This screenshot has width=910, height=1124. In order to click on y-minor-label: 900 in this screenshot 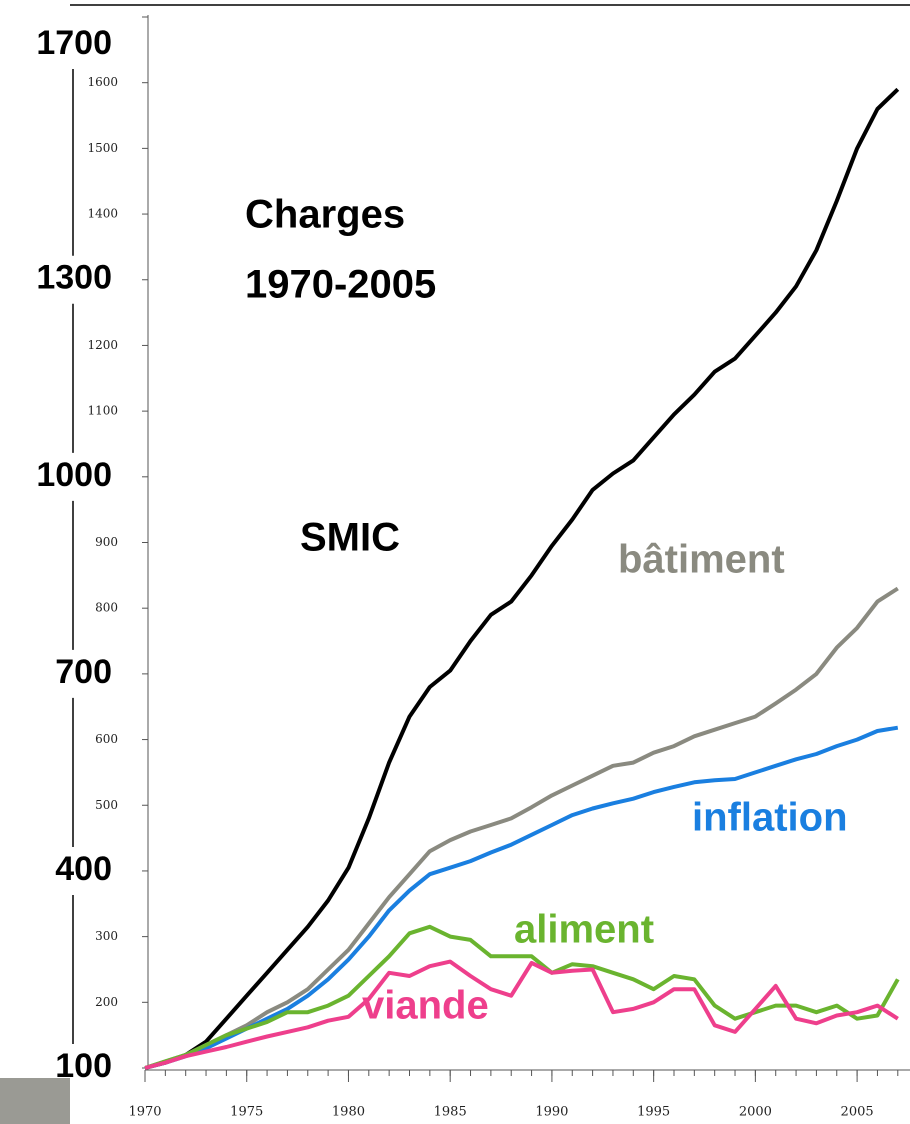, I will do `click(106, 542)`.